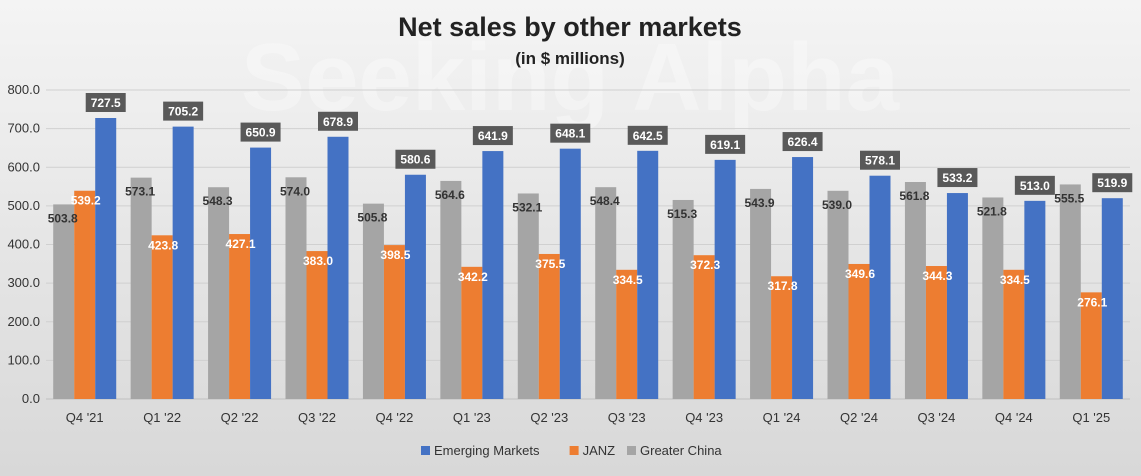  Describe the element at coordinates (106, 103) in the screenshot. I see `data-label-emerging-markets: 727.5` at that location.